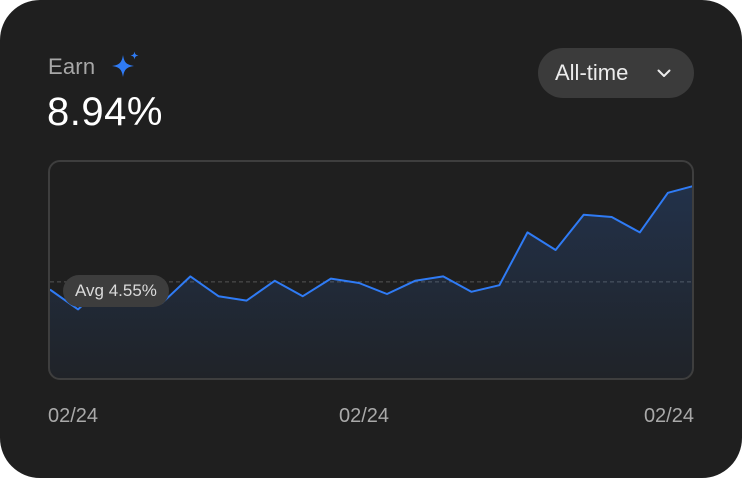  Describe the element at coordinates (592, 72) in the screenshot. I see `time-range-label: All-time` at that location.